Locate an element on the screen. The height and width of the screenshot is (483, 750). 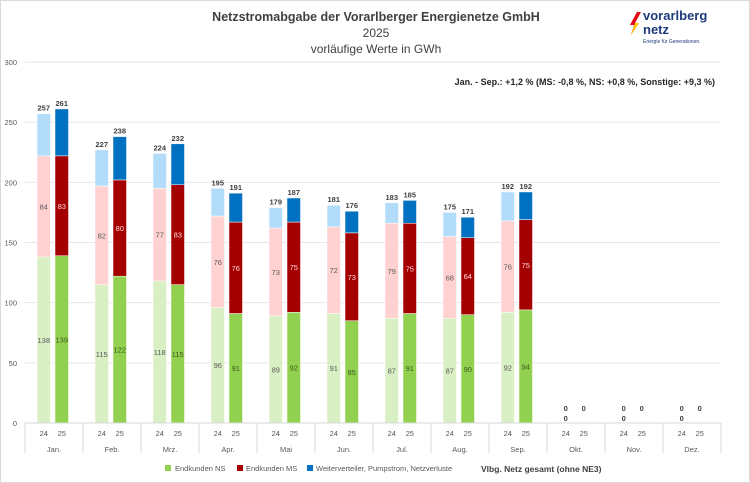
logo-bolt-accent-icon is located at coordinates (635, 29).